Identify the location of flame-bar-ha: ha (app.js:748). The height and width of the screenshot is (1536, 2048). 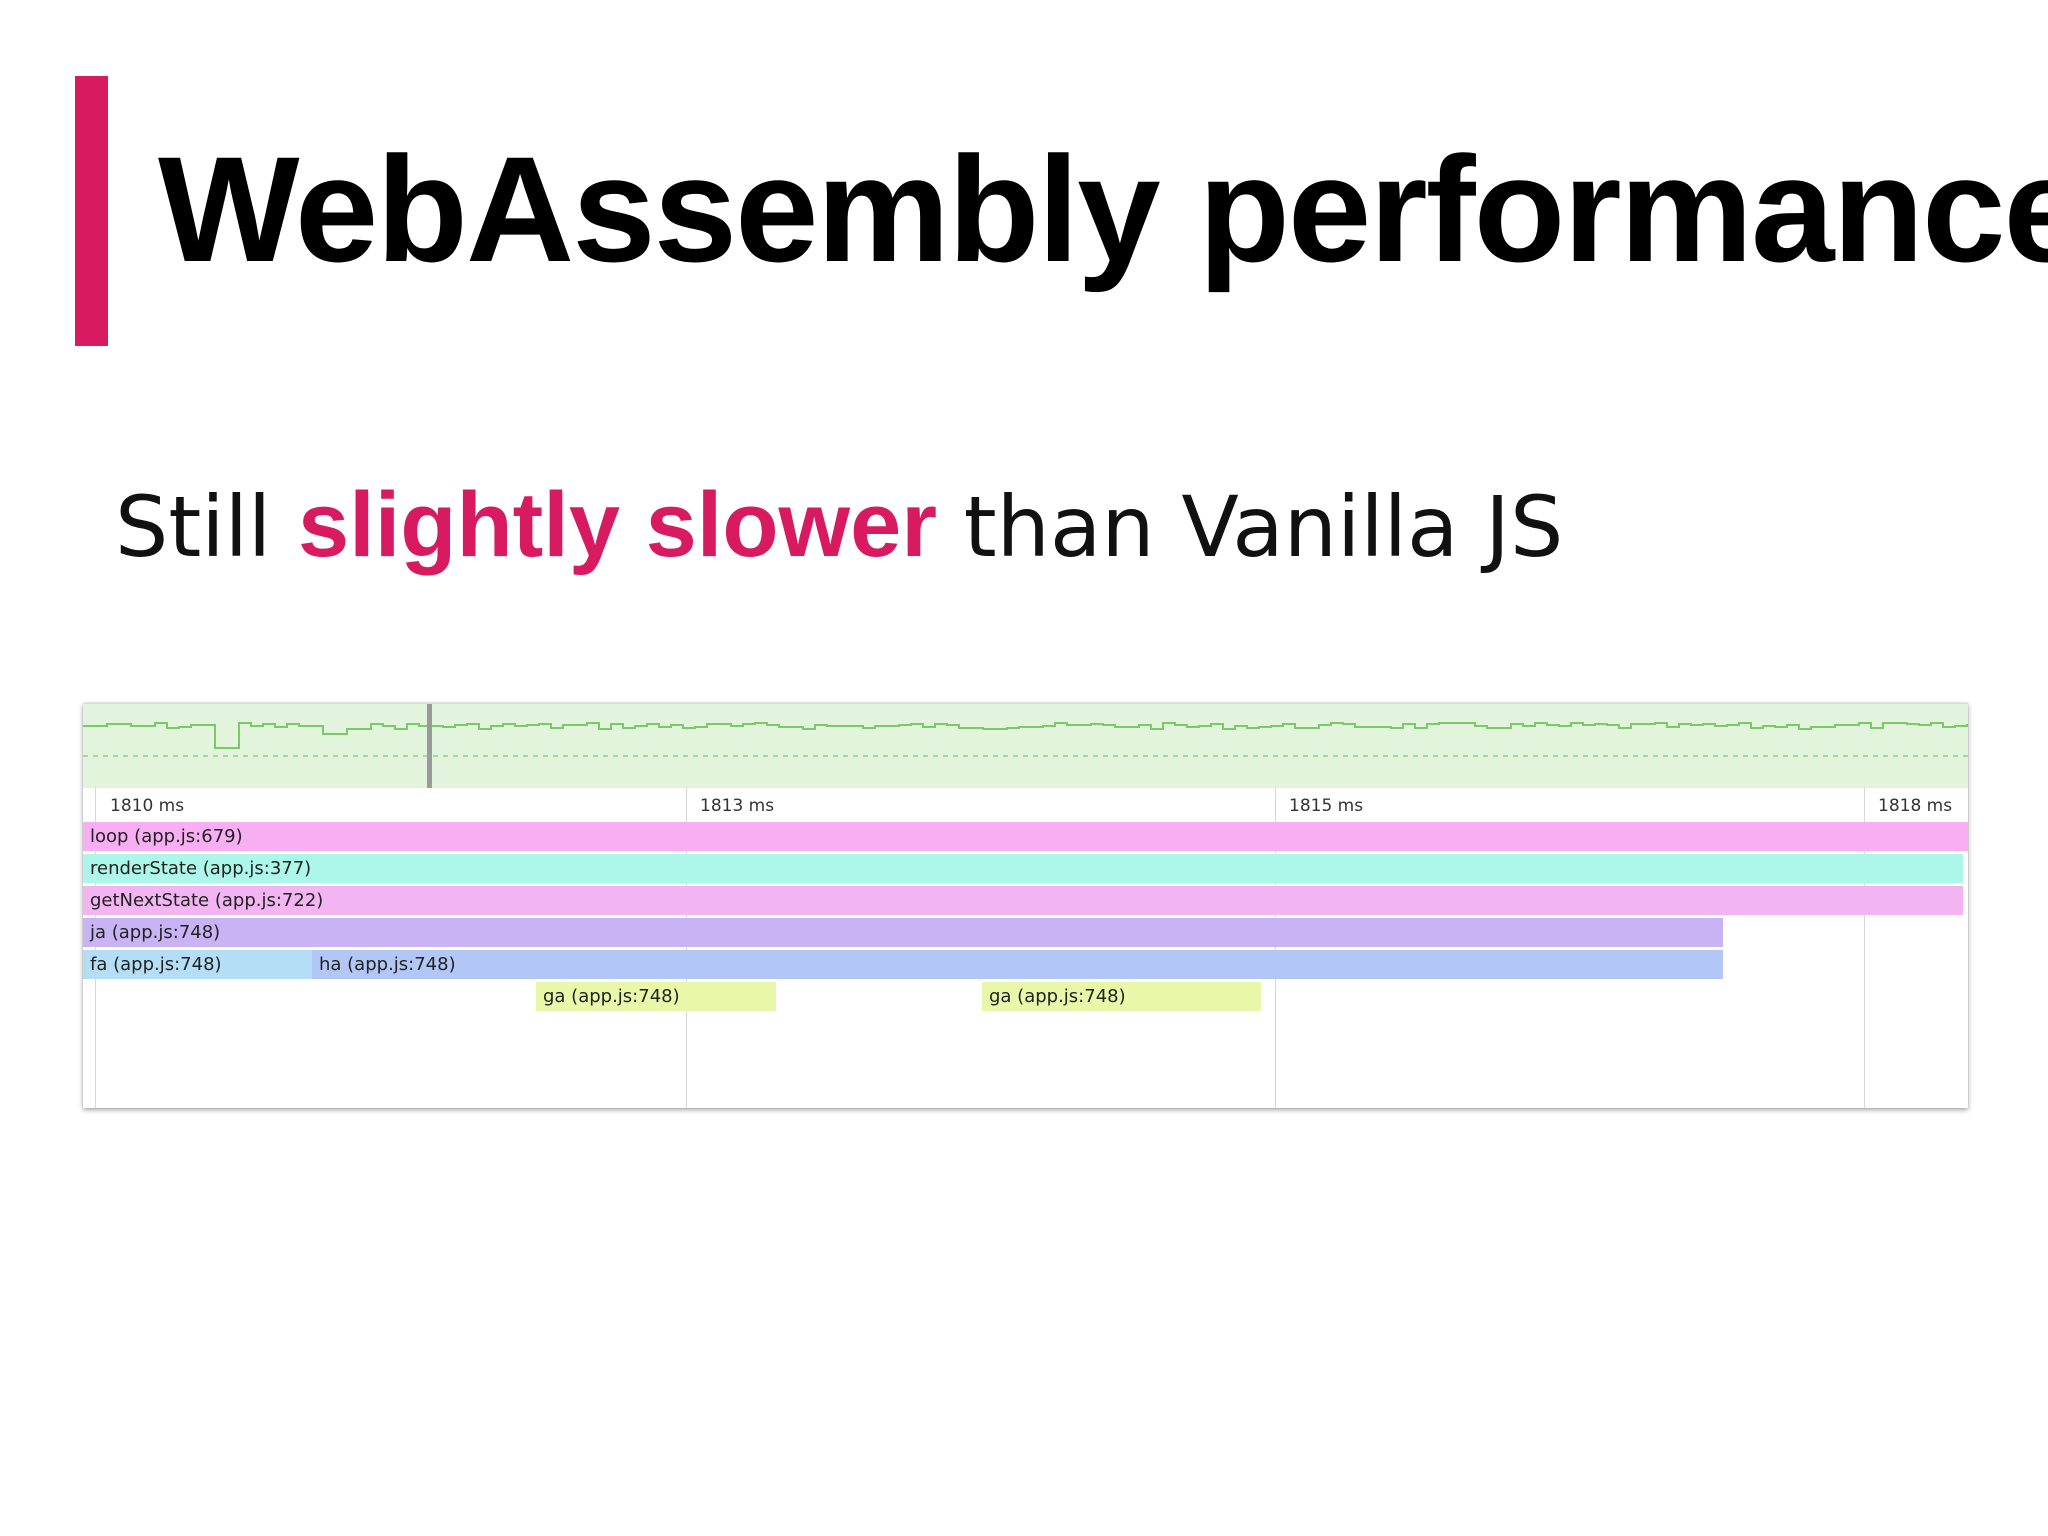
(1017, 964).